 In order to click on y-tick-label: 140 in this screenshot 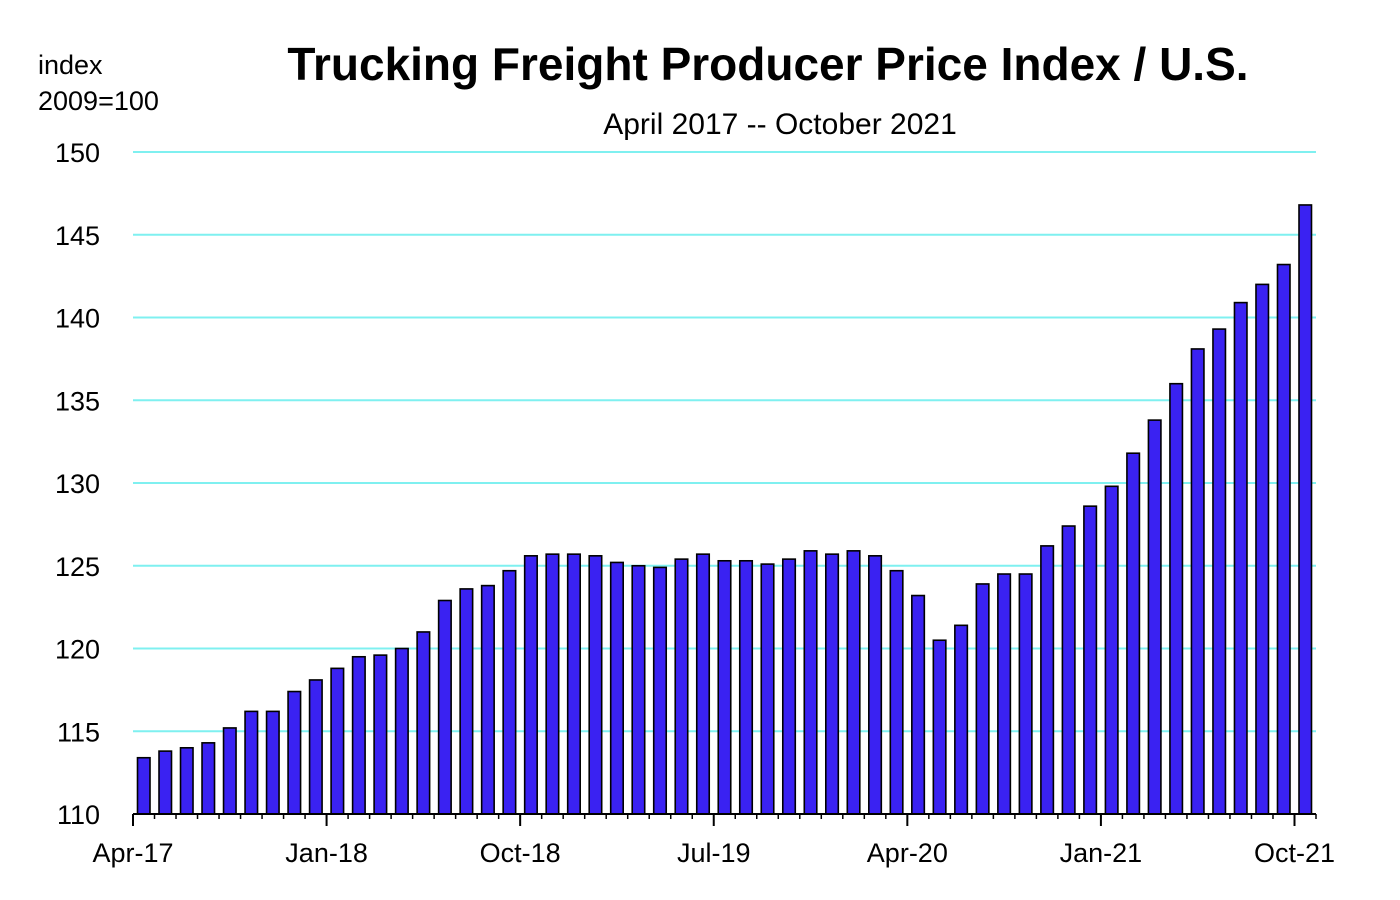, I will do `click(77, 319)`.